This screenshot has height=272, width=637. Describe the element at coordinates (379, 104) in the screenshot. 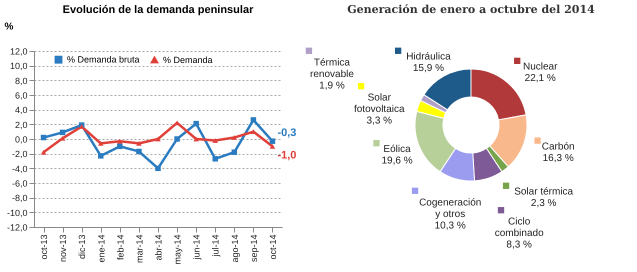

I see `legend-label: Solar fotovoltaica` at that location.